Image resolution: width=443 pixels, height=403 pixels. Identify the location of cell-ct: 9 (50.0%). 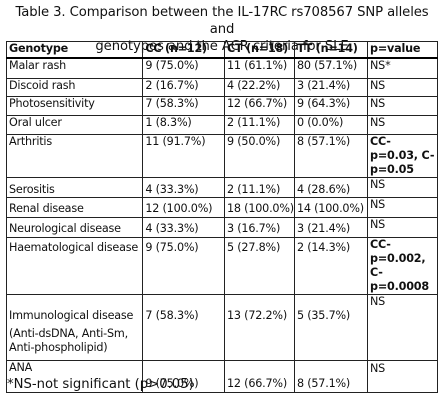
(259, 156).